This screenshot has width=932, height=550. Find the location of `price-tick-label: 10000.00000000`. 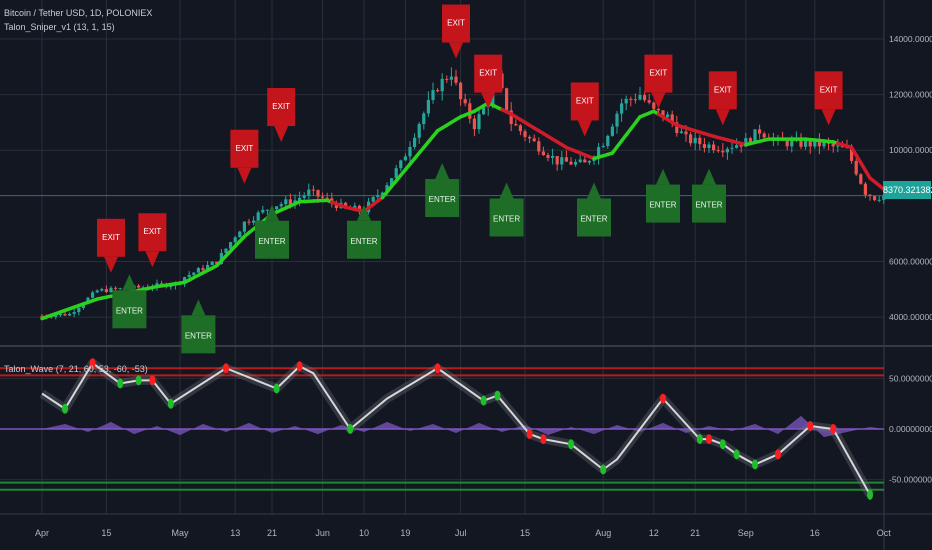

price-tick-label: 10000.00000000 is located at coordinates (910, 150).